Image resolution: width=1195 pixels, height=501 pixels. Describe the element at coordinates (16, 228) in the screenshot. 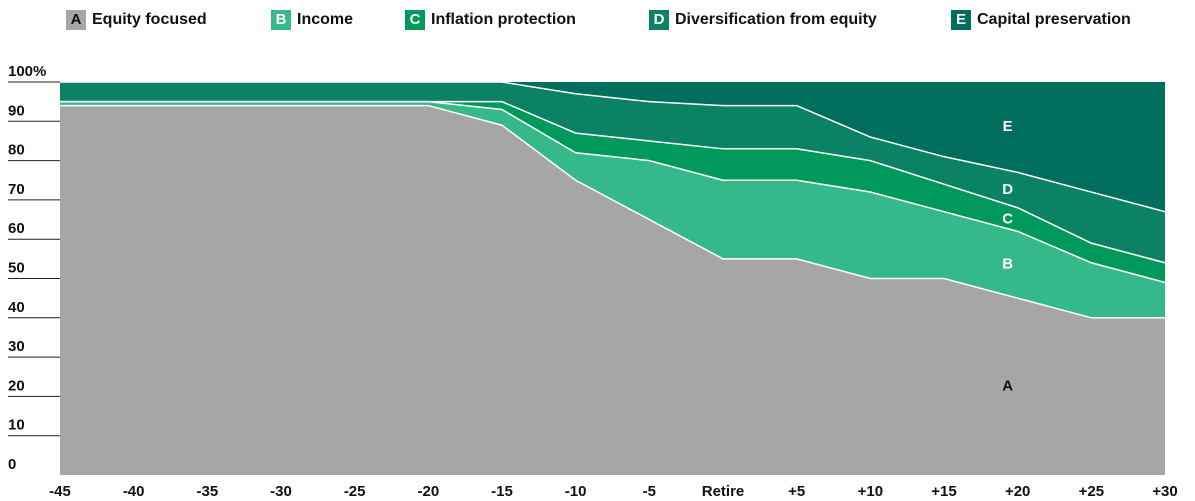

I see `y-tick-label: 60` at that location.